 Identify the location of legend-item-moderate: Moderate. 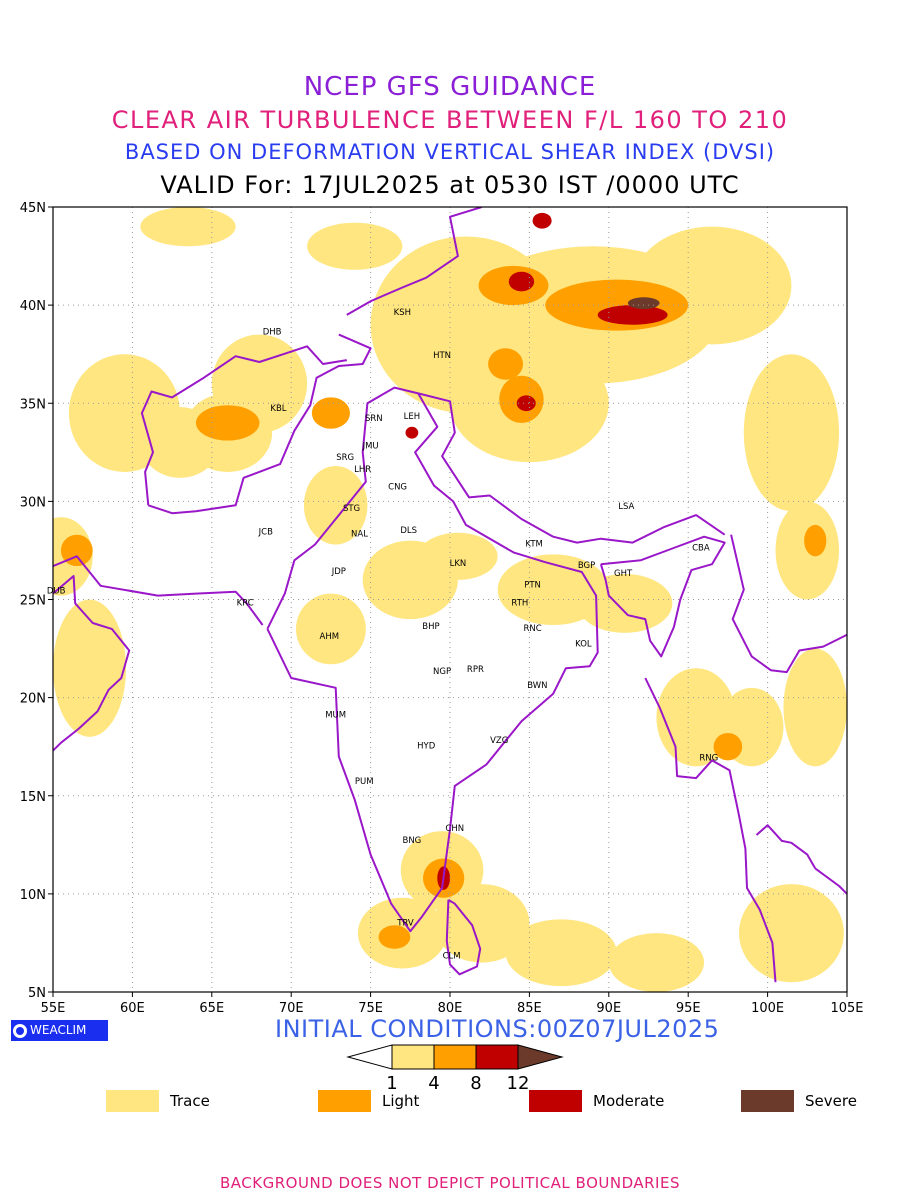
(596, 1101).